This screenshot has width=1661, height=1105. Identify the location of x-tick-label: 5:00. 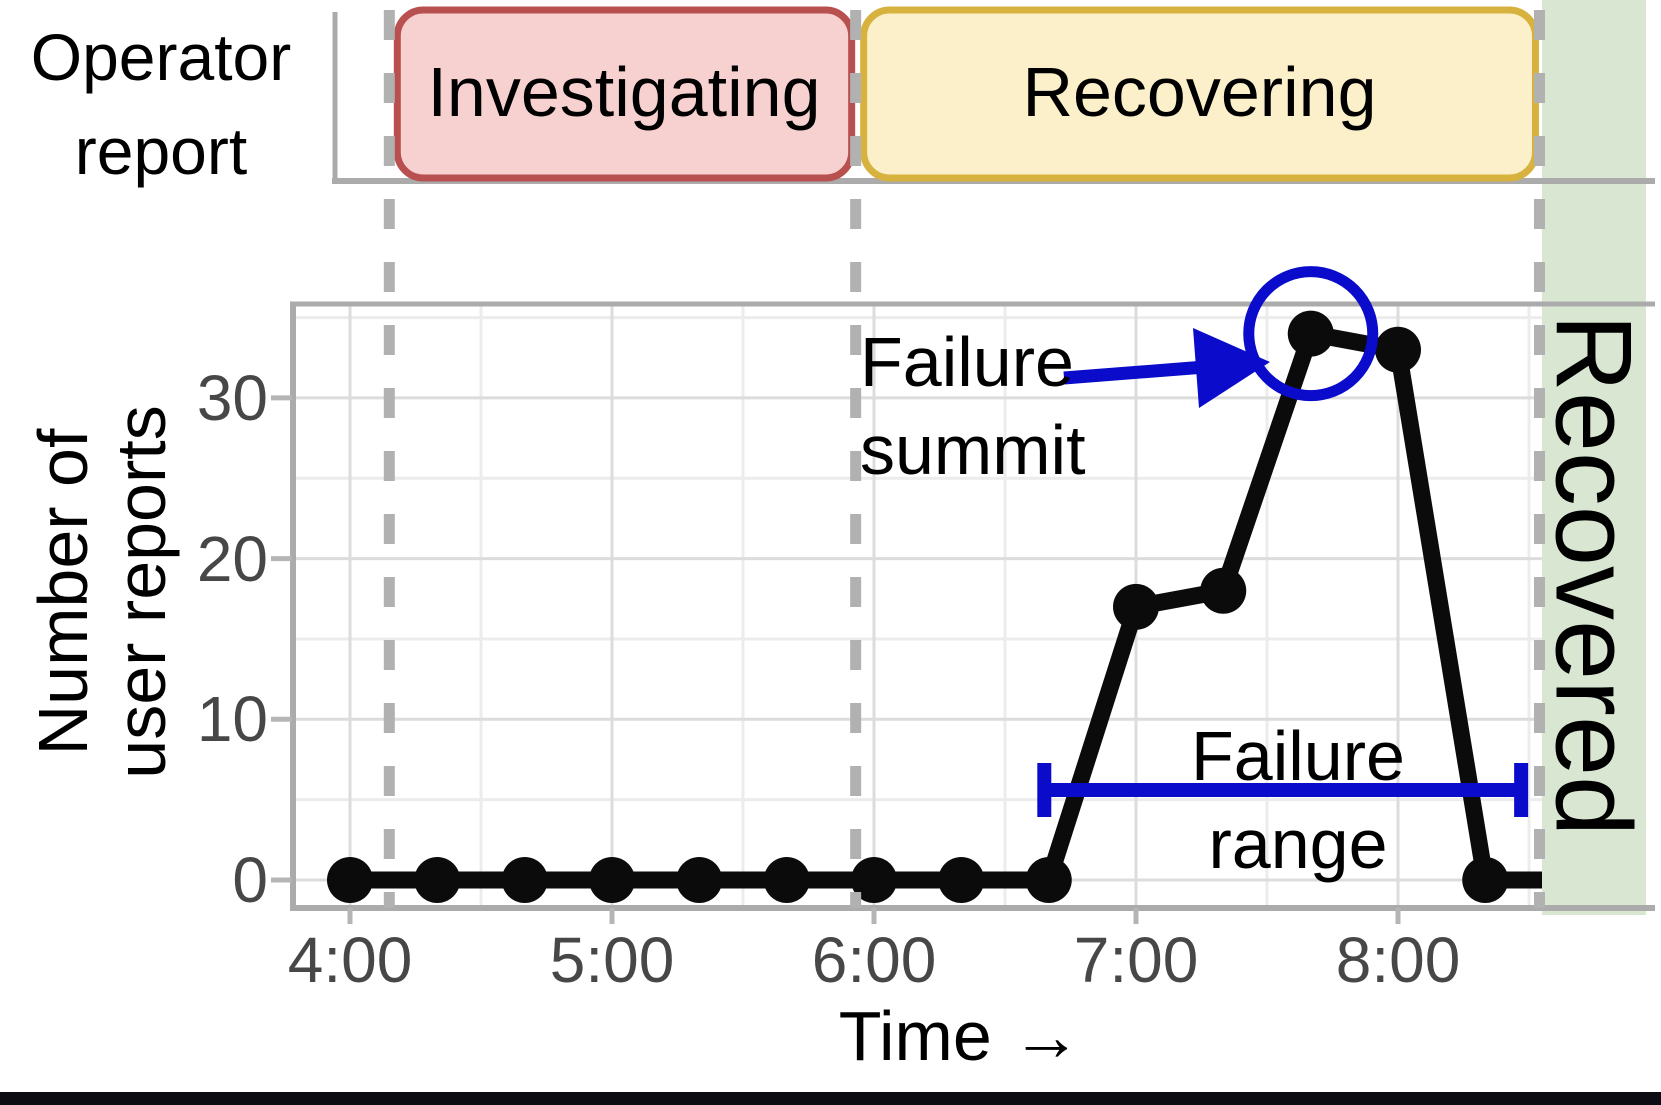
(612, 960).